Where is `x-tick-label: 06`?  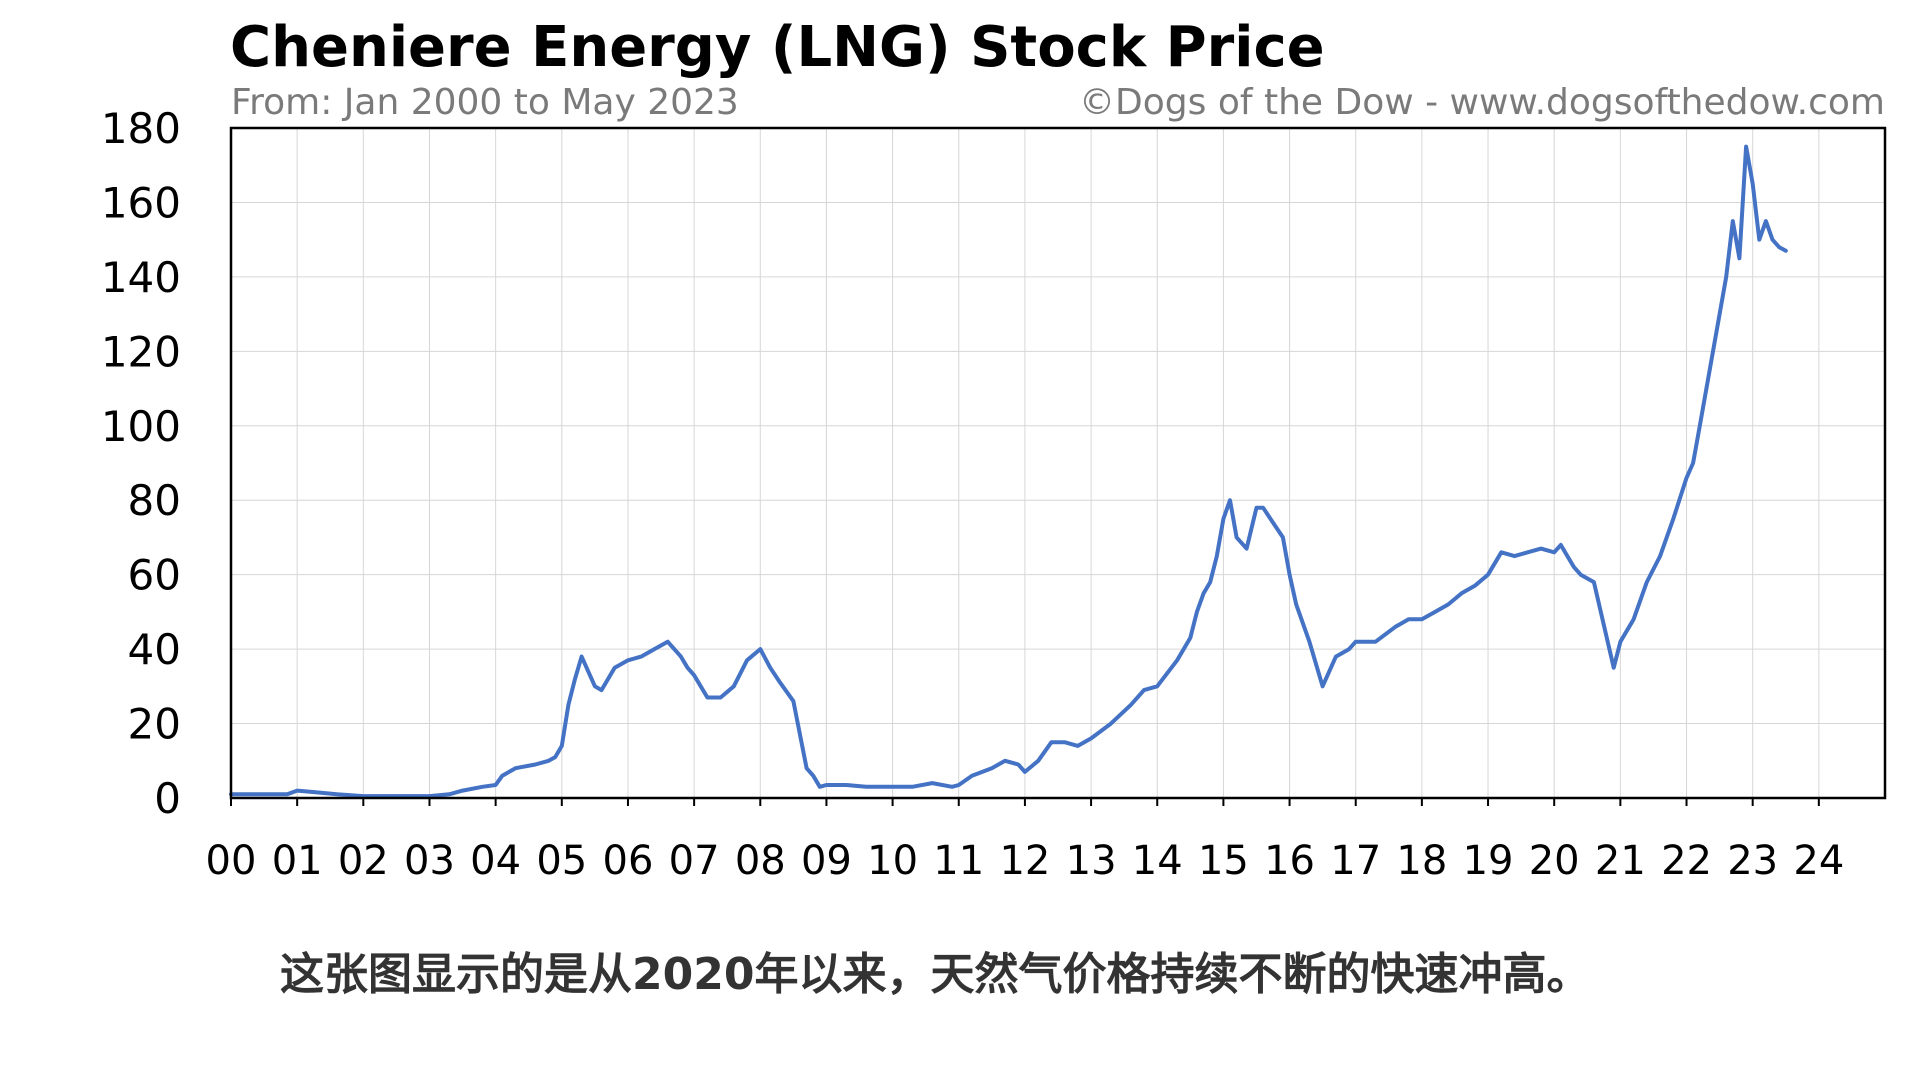
x-tick-label: 06 is located at coordinates (628, 861).